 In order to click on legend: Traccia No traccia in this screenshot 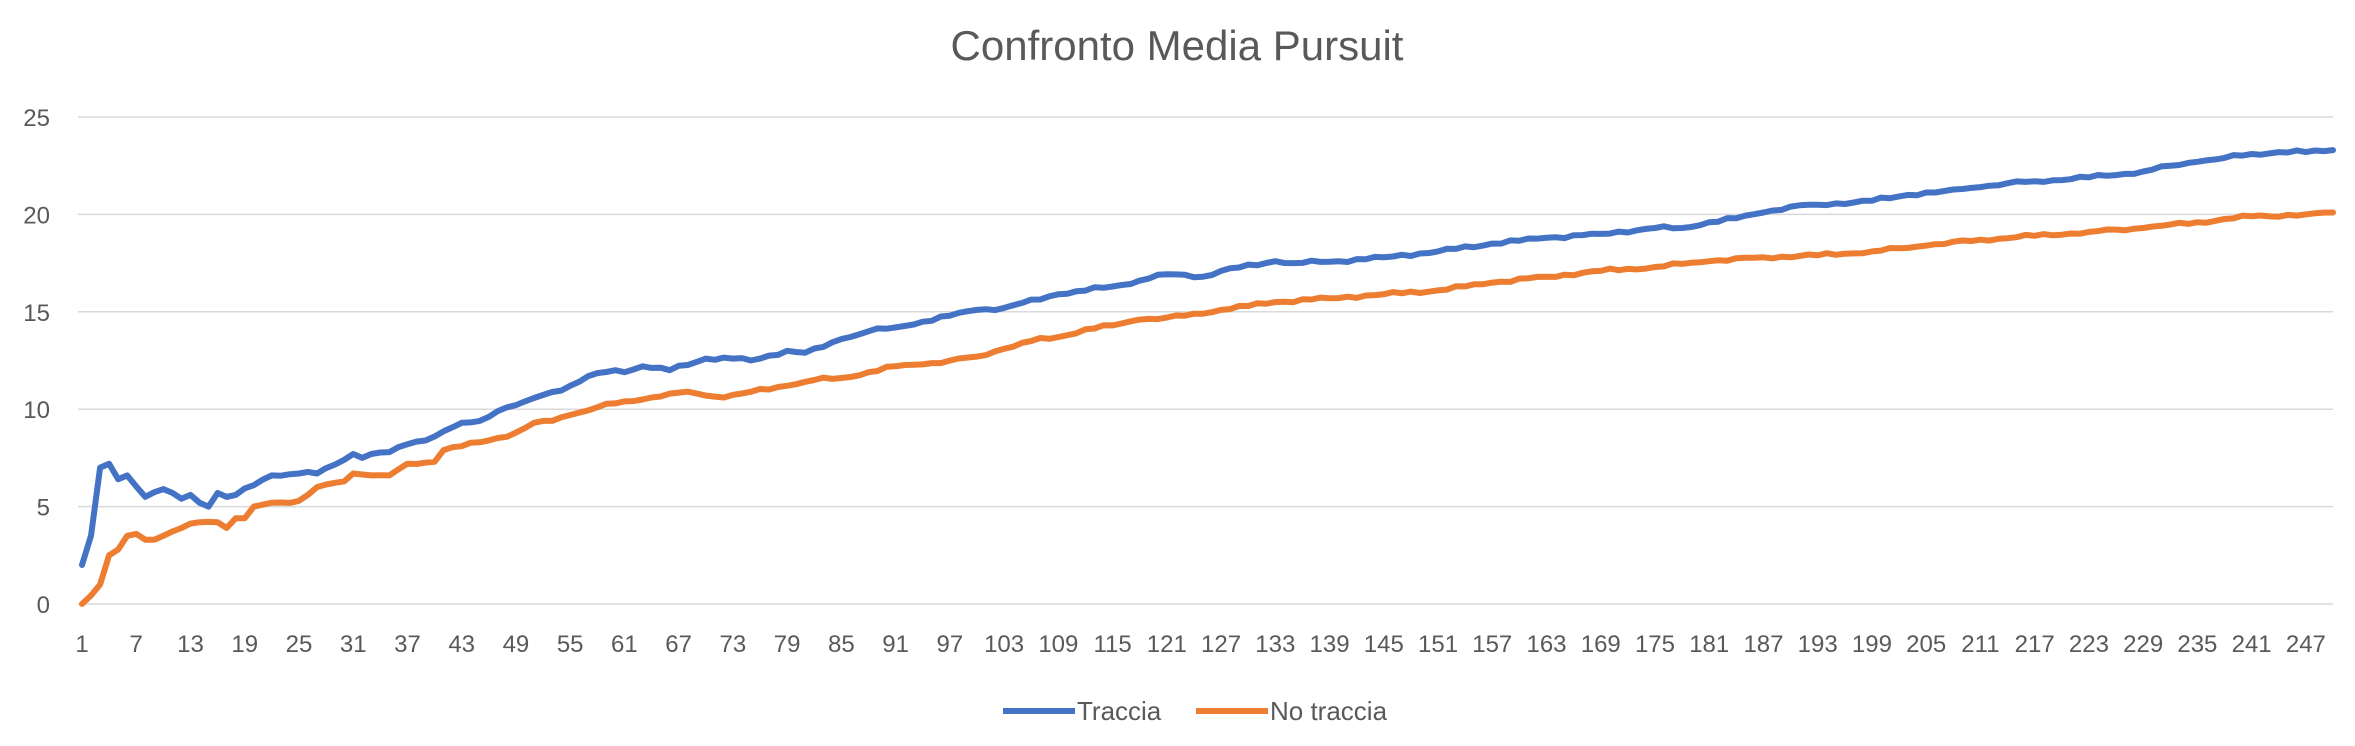, I will do `click(1195, 711)`.